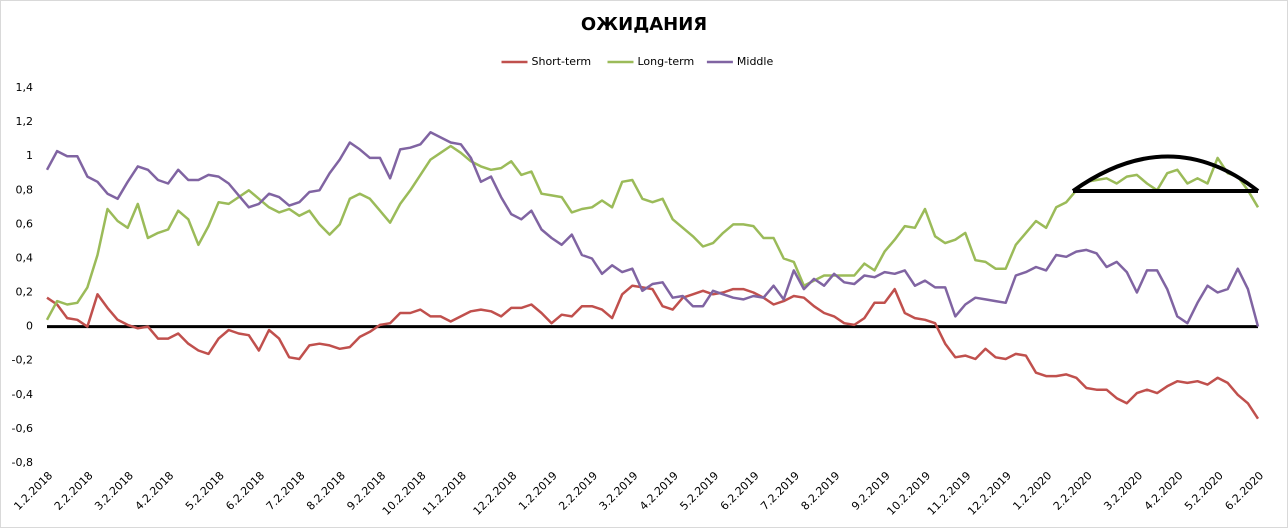 This screenshot has height=528, width=1288. I want to click on y-tick-label: 0, so click(29, 326).